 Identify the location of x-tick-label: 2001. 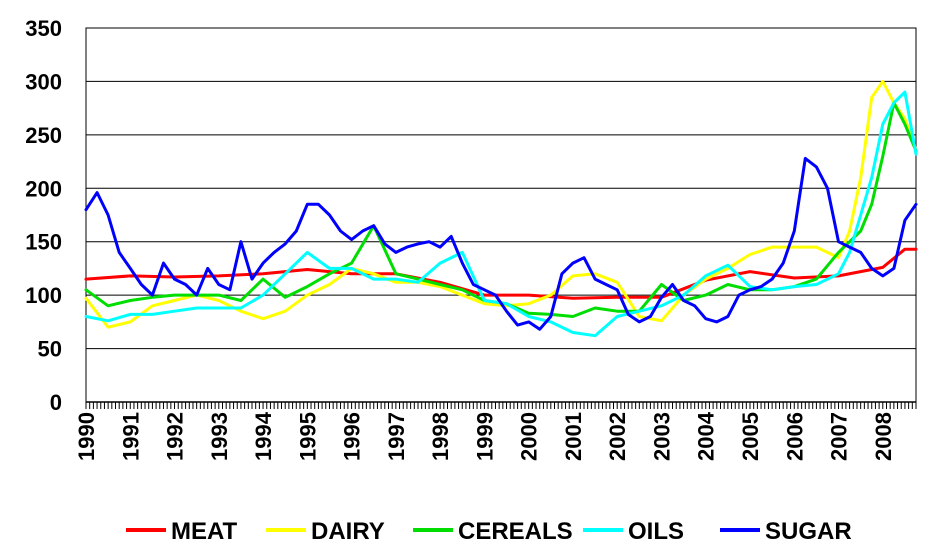
(573, 436).